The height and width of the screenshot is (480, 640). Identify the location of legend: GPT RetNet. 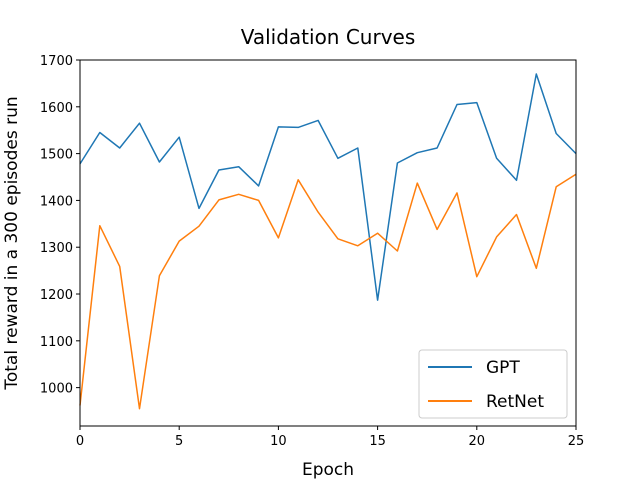
(493, 384).